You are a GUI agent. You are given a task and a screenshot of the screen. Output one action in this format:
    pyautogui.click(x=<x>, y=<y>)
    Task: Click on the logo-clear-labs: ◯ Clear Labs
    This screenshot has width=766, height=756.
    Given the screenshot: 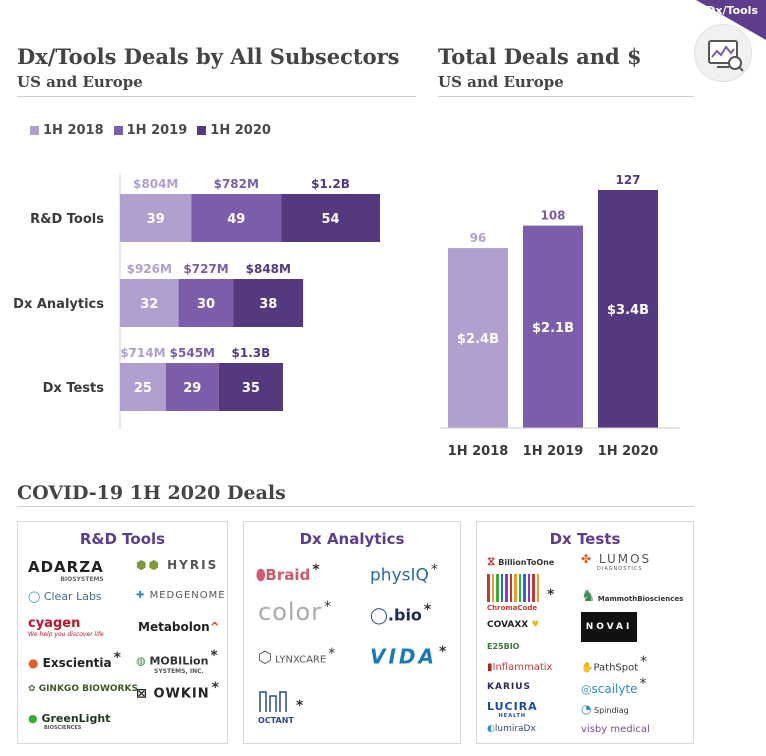 What is the action you would take?
    pyautogui.click(x=65, y=596)
    